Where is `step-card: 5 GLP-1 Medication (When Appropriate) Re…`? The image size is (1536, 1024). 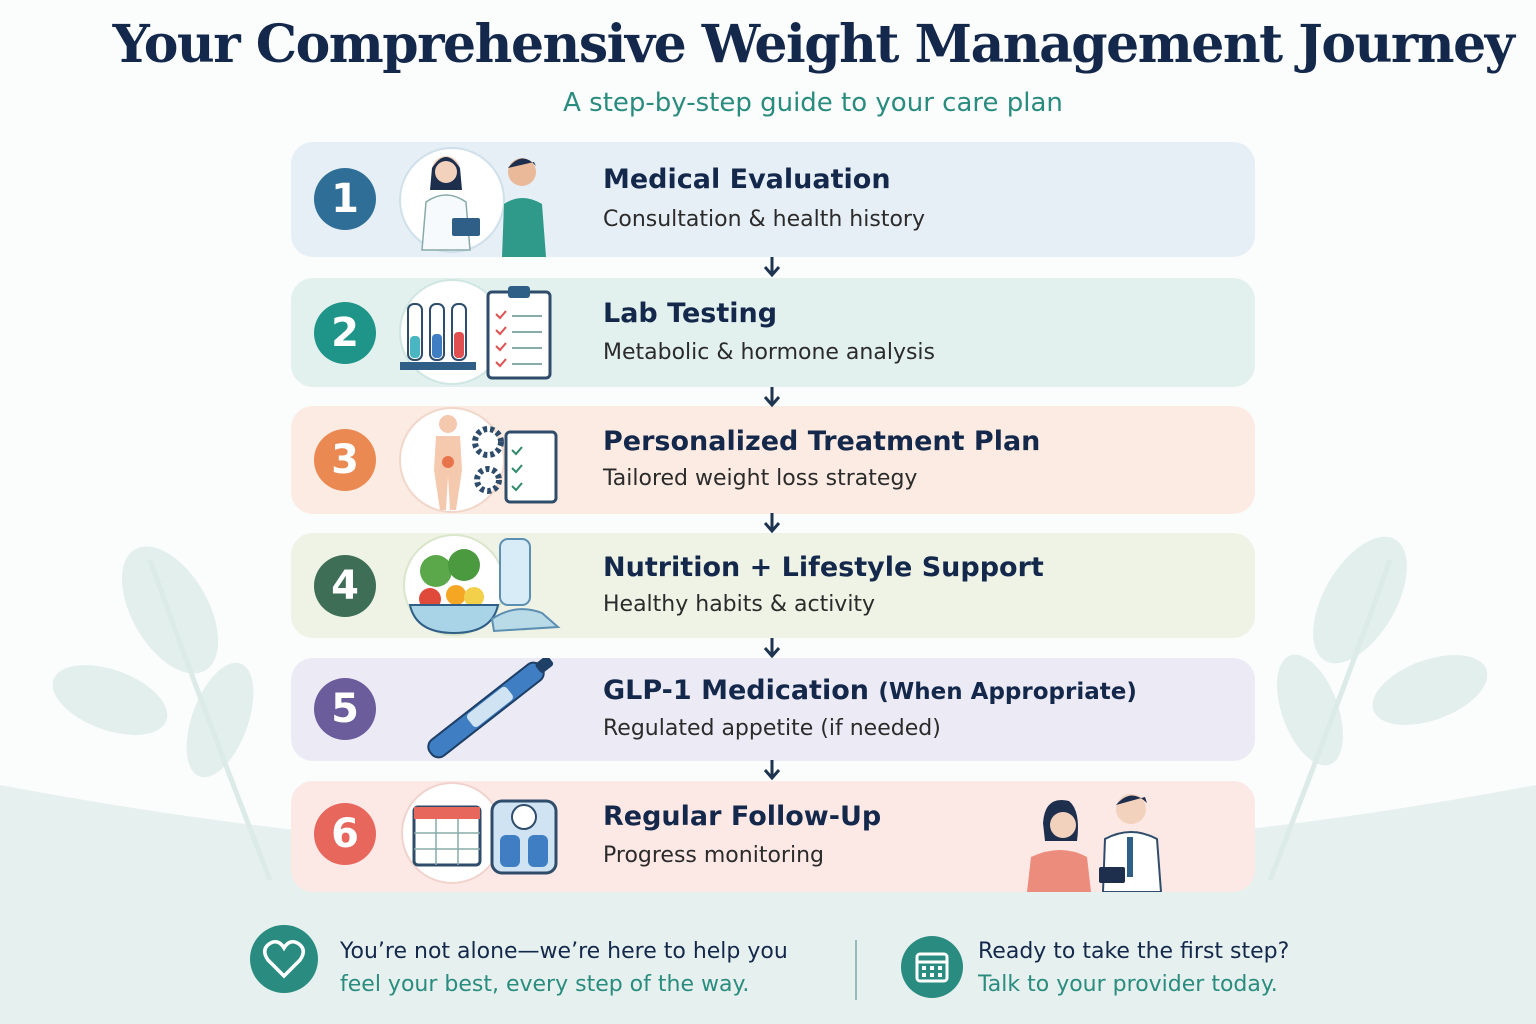 step-card: 5 GLP-1 Medication (When Appropriate) Re… is located at coordinates (773, 709).